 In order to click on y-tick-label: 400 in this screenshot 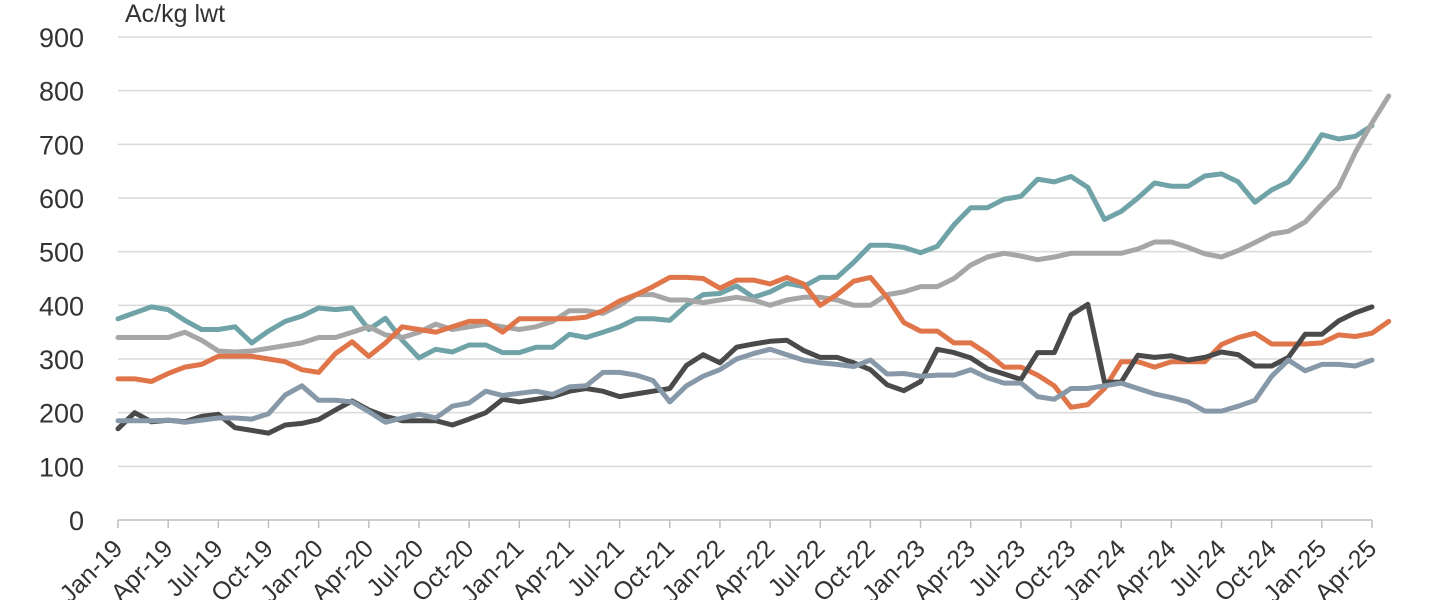, I will do `click(61, 306)`.